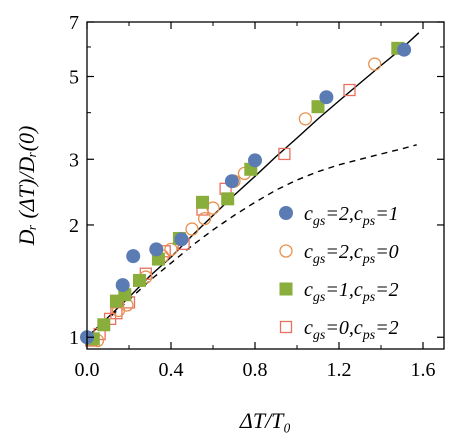 The image size is (474, 445). I want to click on y-tick-label: 2, so click(74, 226).